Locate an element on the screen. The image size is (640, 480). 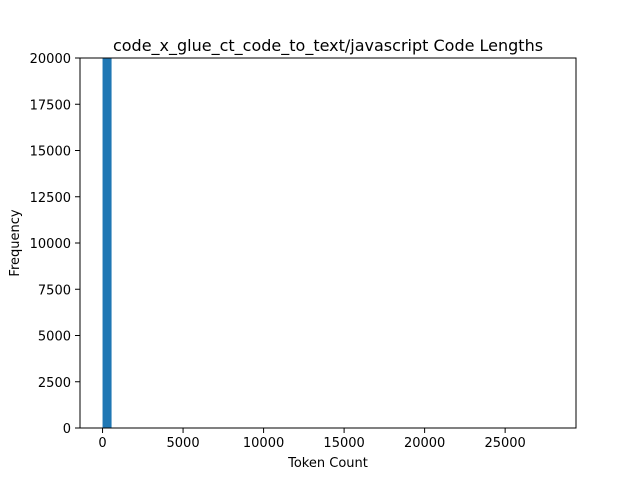
y-tick-label-5: 12500 is located at coordinates (50, 198).